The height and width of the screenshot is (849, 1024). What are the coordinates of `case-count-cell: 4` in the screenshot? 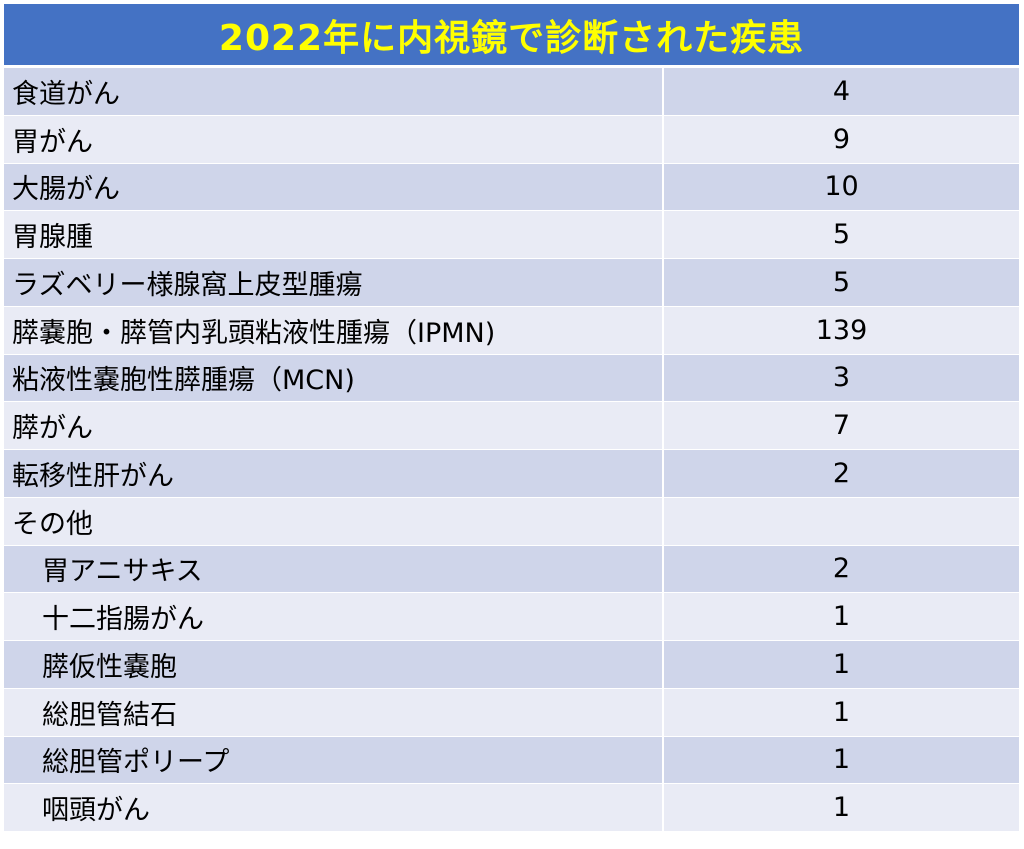 It's located at (841, 91).